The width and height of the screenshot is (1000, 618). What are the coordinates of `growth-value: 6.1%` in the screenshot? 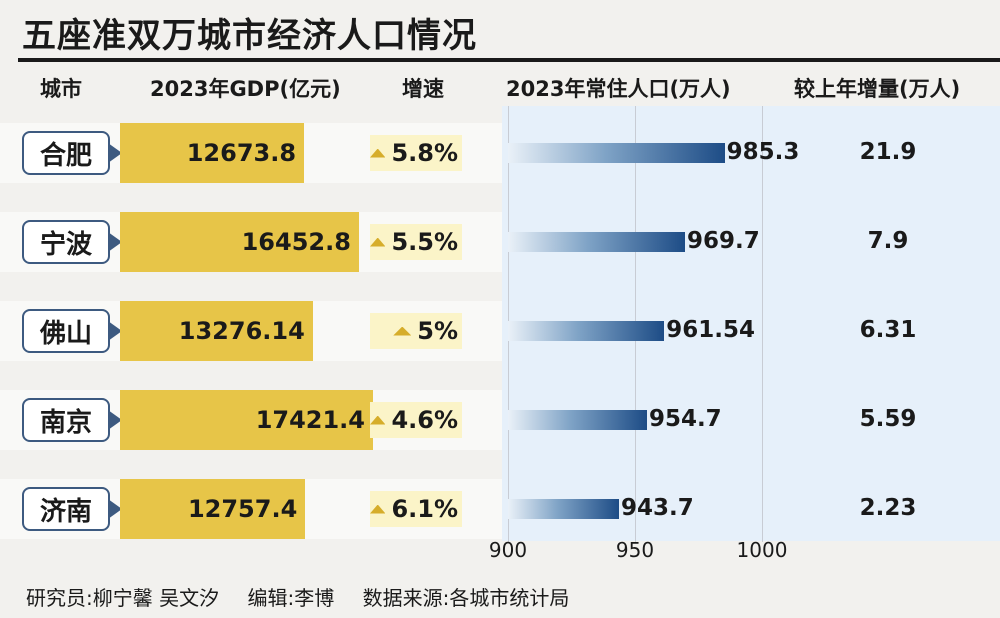 It's located at (416, 509).